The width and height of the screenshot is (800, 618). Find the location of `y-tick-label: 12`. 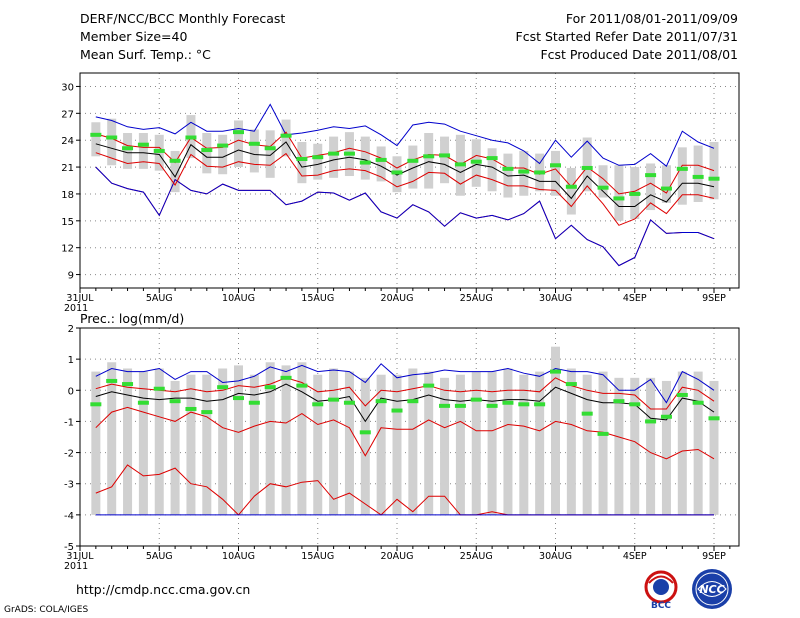

y-tick-label: 12 is located at coordinates (67, 249).